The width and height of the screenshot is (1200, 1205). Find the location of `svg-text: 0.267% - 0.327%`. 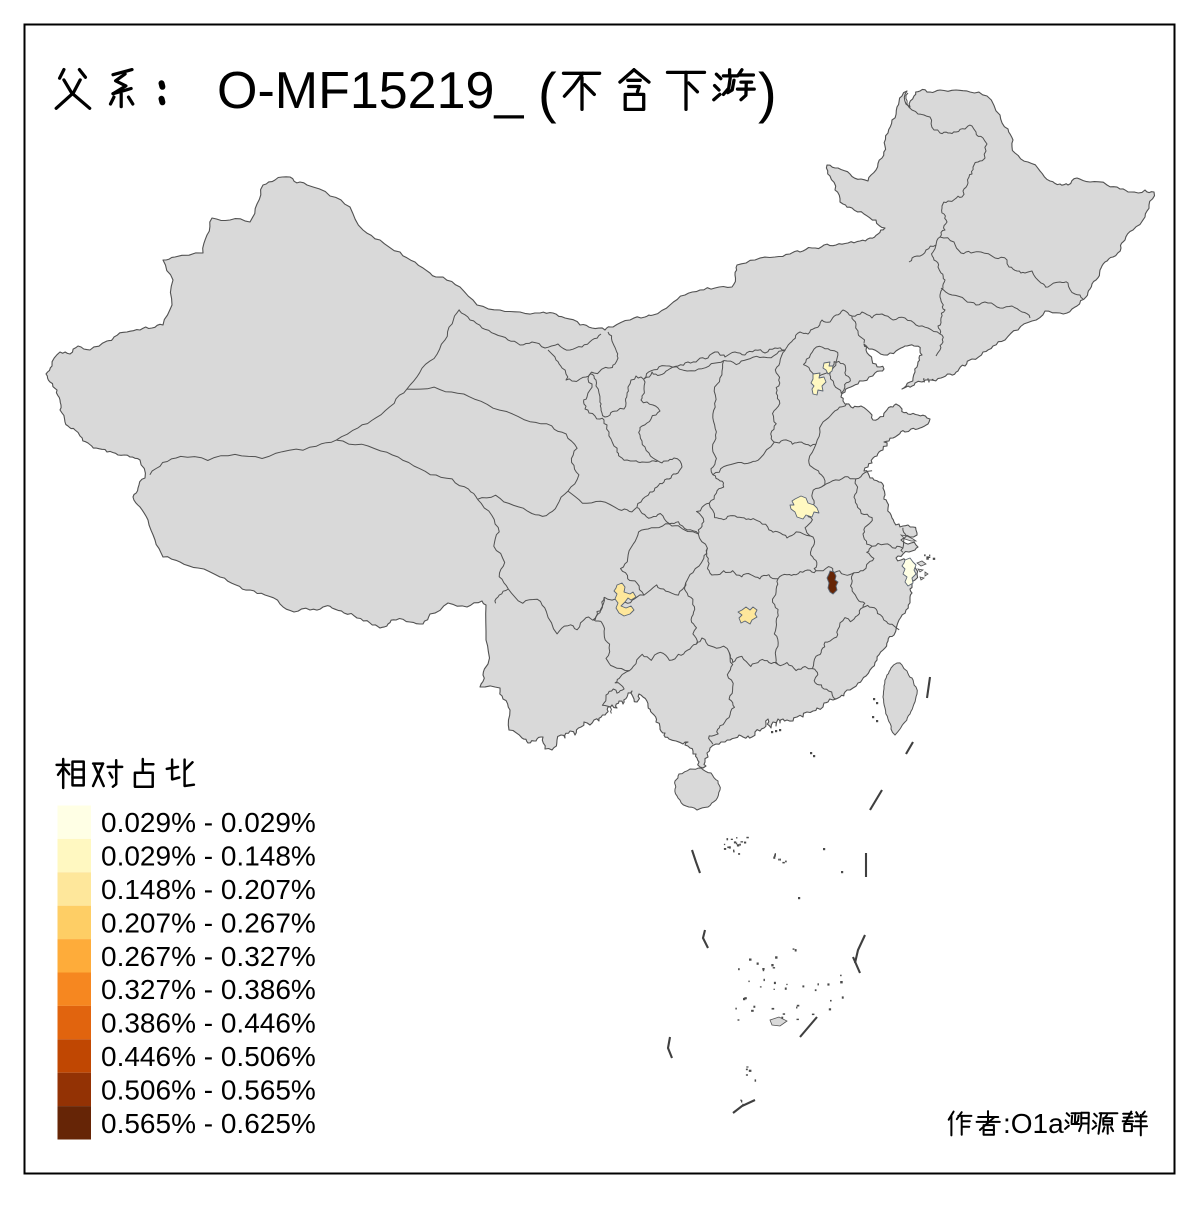

svg-text: 0.267% - 0.327% is located at coordinates (208, 956).